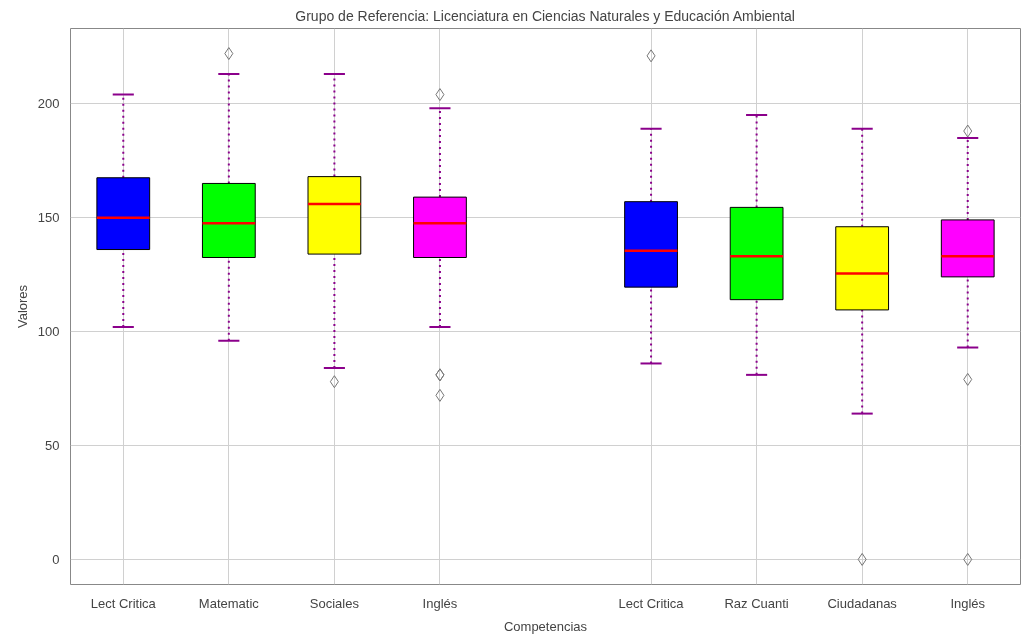  What do you see at coordinates (48, 104) in the screenshot?
I see `y-tick-label: 200` at bounding box center [48, 104].